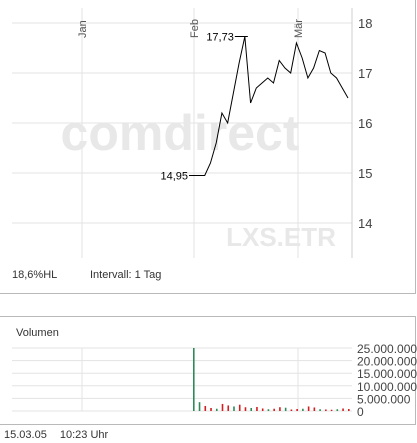 The height and width of the screenshot is (443, 417). Describe the element at coordinates (299, 28) in the screenshot. I see `price-x-tick-label: Mär` at that location.